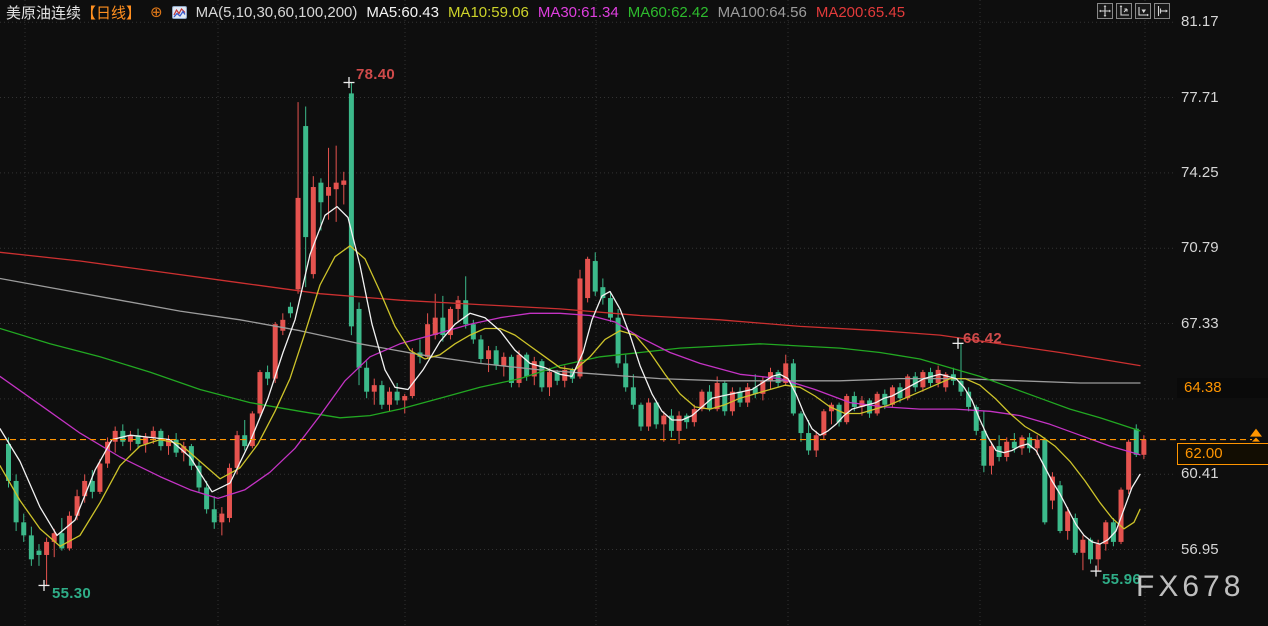  I want to click on ma10-value: MA10:59.06, so click(488, 12).